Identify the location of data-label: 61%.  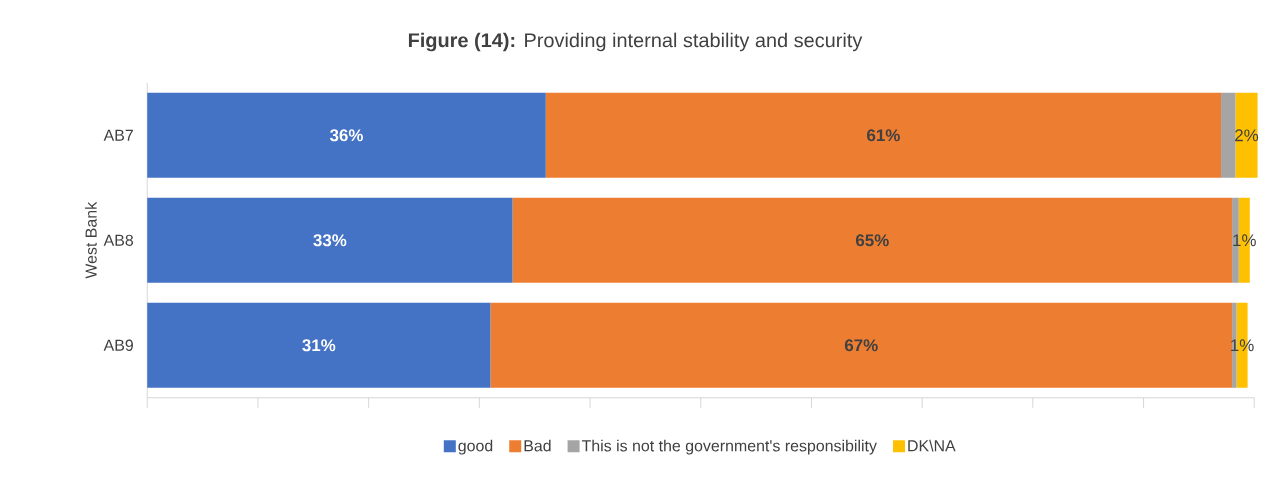
(883, 135).